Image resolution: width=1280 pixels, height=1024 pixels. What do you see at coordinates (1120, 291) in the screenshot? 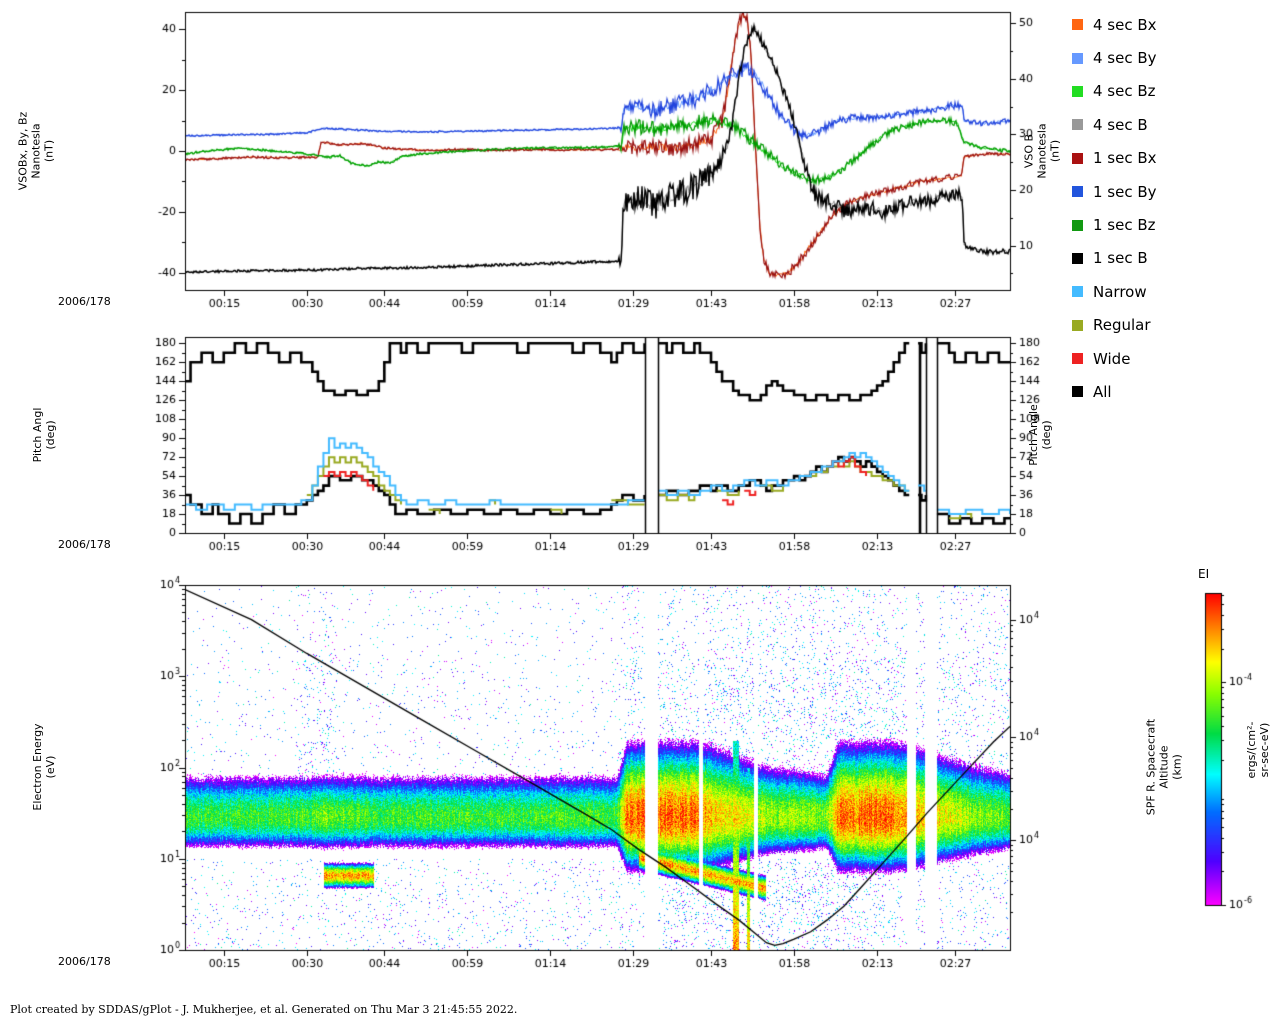
I see `legend-label: Narrow` at bounding box center [1120, 291].